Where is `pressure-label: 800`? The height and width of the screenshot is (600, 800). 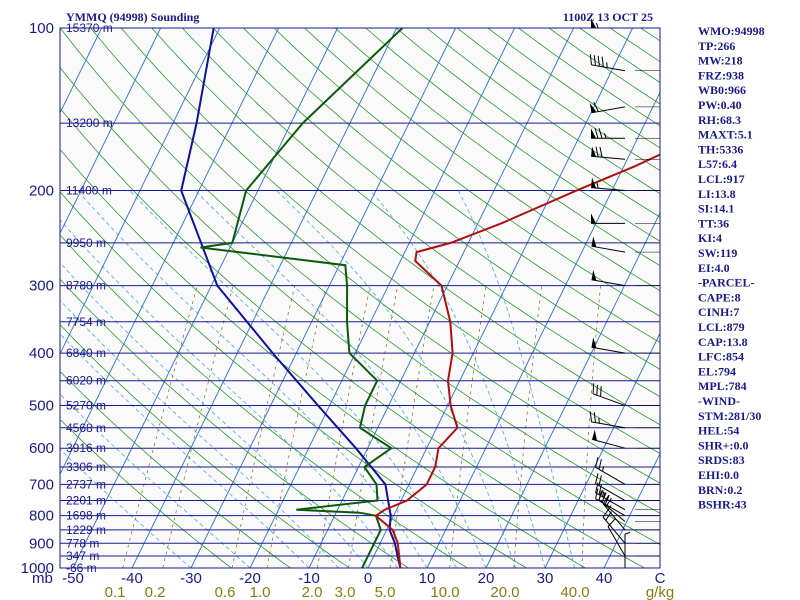 pressure-label: 800 is located at coordinates (41, 516).